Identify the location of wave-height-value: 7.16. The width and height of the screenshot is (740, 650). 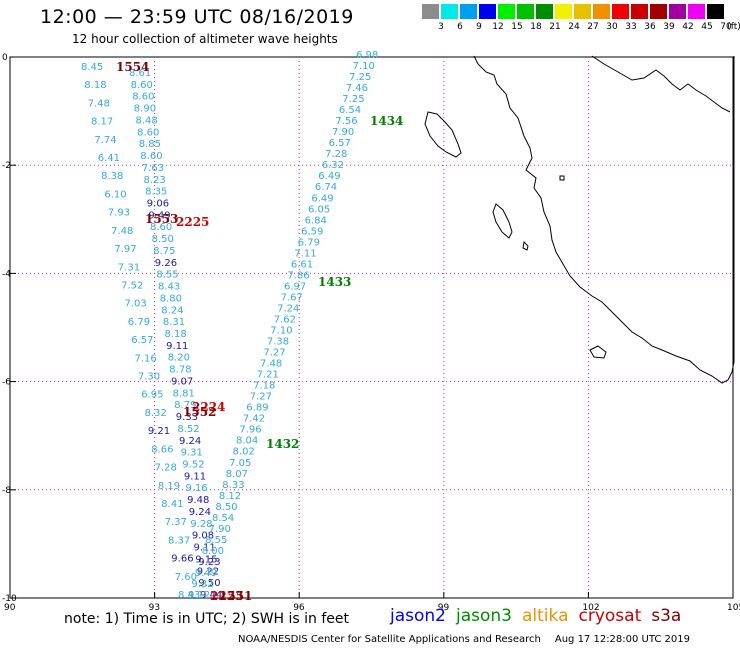
(146, 358).